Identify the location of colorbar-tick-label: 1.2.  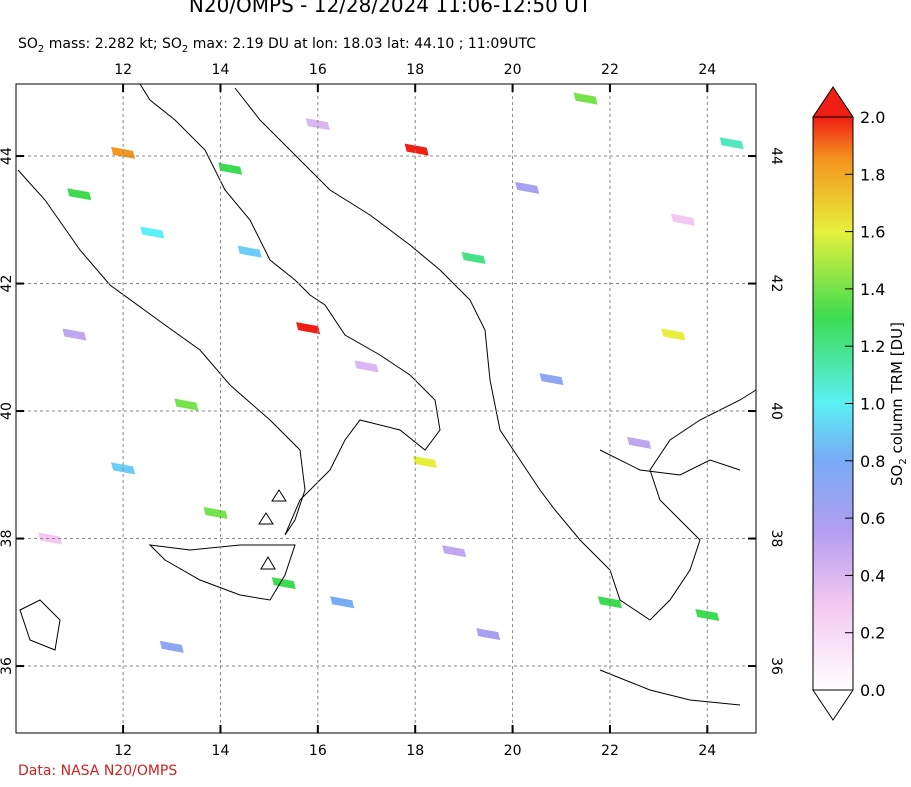
(872, 346).